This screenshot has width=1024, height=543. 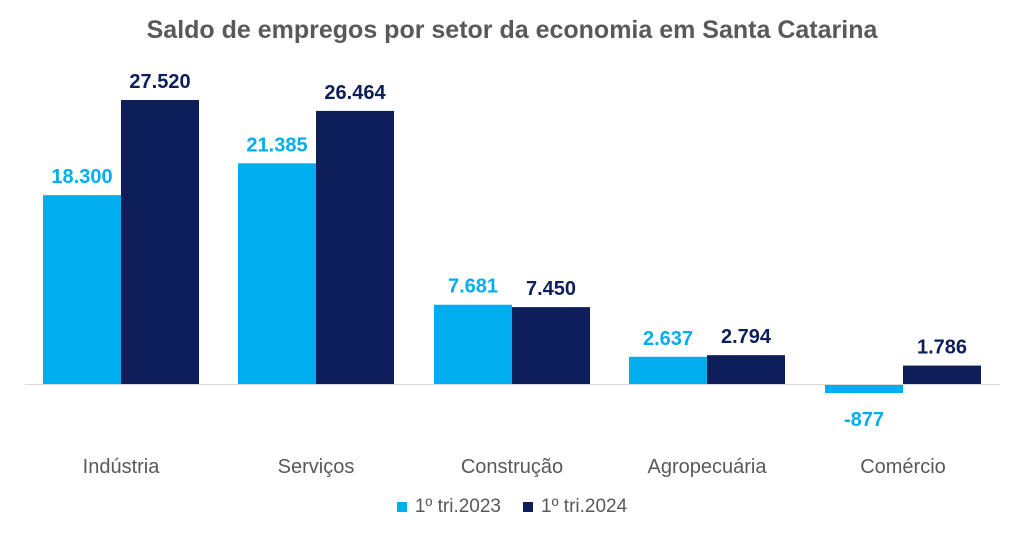 What do you see at coordinates (584, 506) in the screenshot?
I see `legend-label-2: 1º tri.2024` at bounding box center [584, 506].